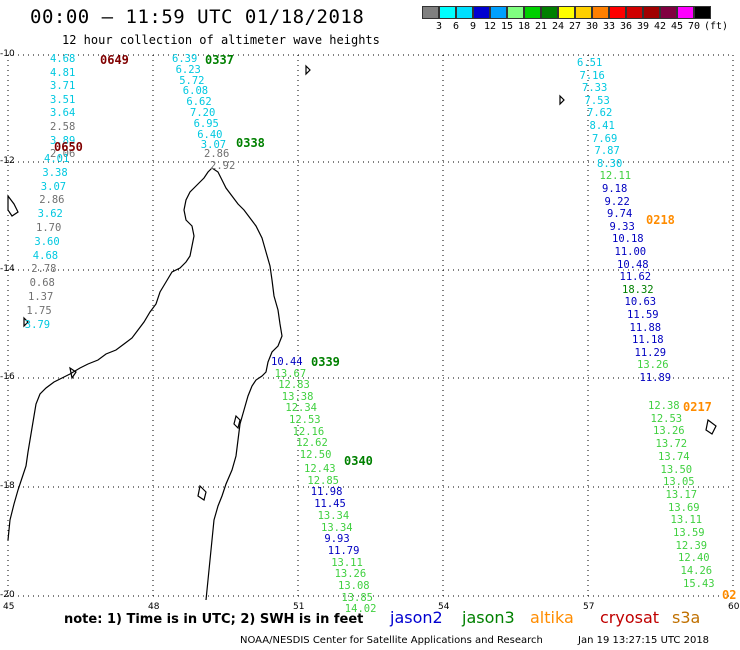 Image resolution: width=740 pixels, height=650 pixels. Describe the element at coordinates (674, 456) in the screenshot. I see `wave-height-value: 13.74` at that location.